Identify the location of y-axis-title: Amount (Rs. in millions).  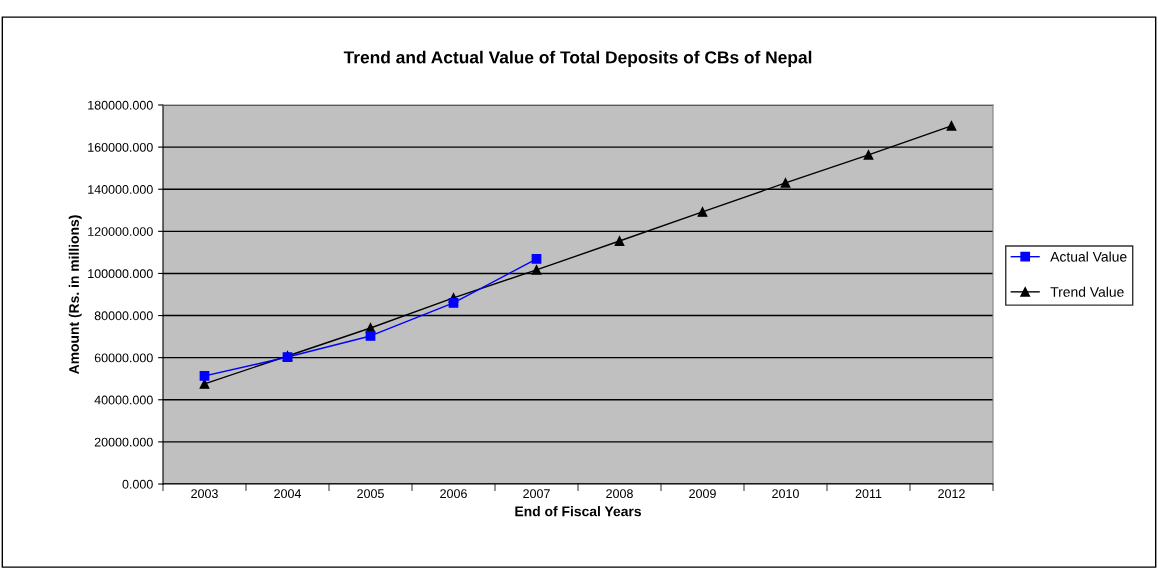
(75, 295).